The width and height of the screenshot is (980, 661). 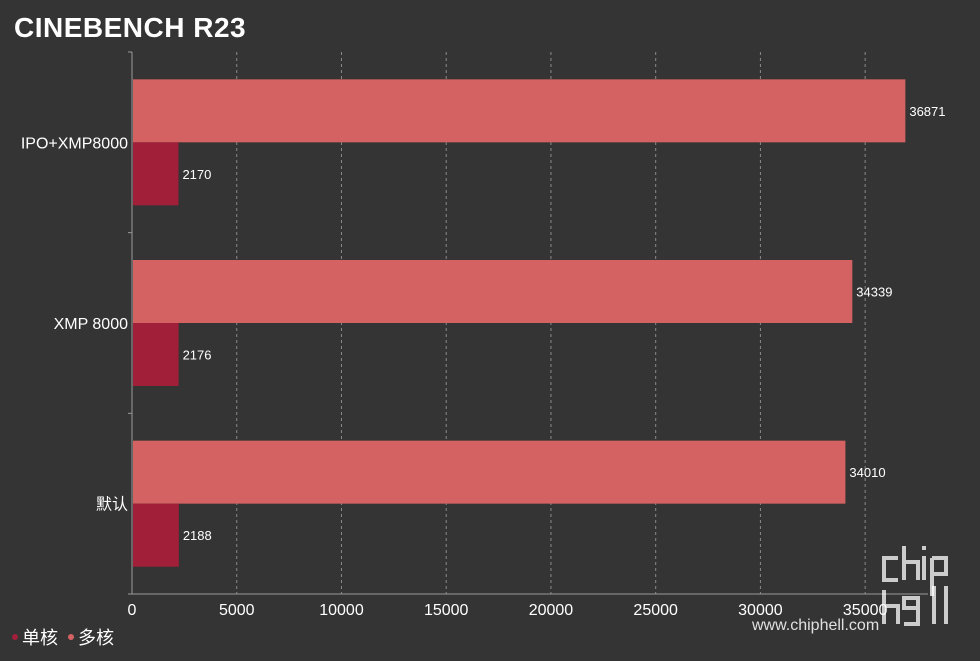 What do you see at coordinates (341, 610) in the screenshot?
I see `x-tick-label: 10000` at bounding box center [341, 610].